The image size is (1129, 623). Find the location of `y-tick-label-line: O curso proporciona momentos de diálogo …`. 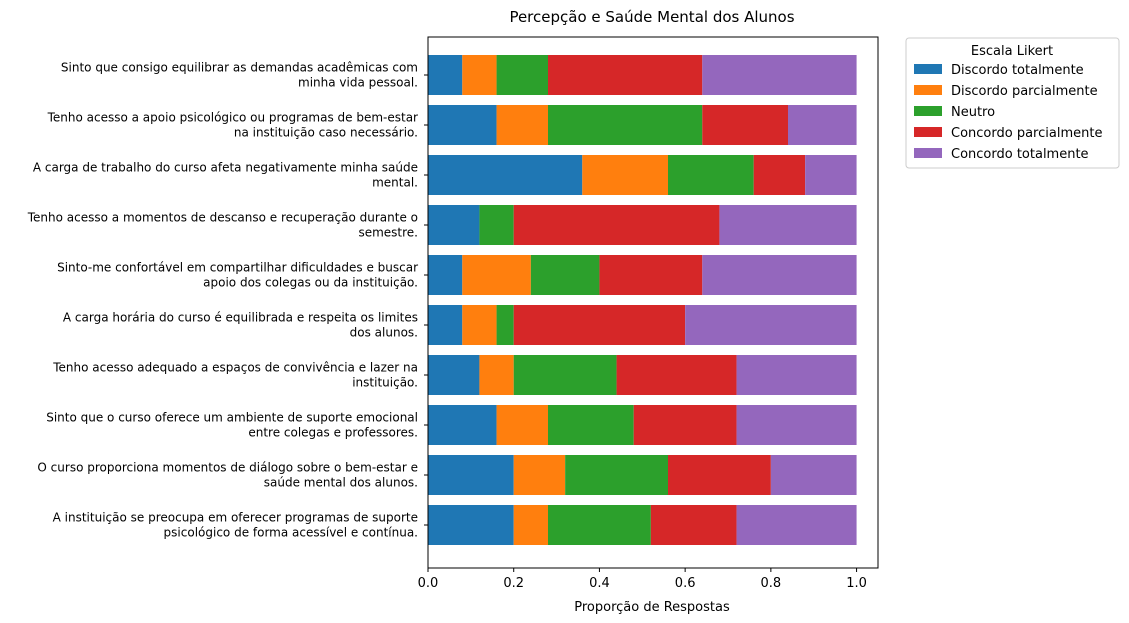

y-tick-label-line: O curso proporciona momentos de diálogo … is located at coordinates (227, 468).